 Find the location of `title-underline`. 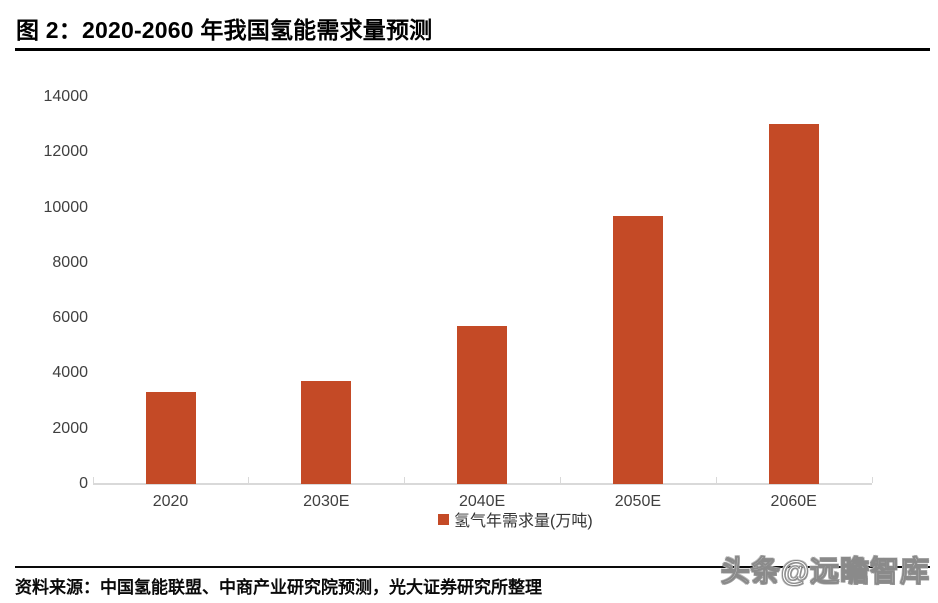

title-underline is located at coordinates (472, 49).